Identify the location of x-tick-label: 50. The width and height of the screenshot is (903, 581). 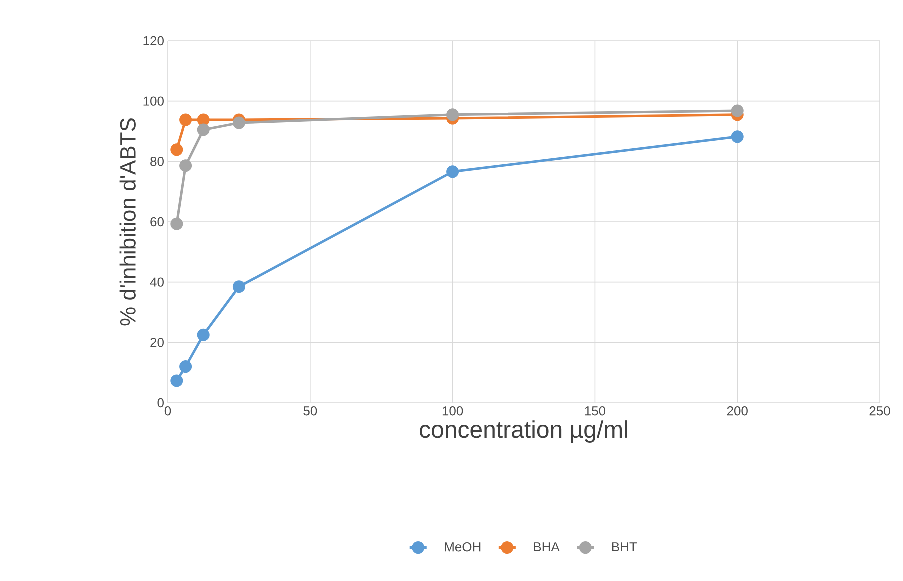
(311, 411).